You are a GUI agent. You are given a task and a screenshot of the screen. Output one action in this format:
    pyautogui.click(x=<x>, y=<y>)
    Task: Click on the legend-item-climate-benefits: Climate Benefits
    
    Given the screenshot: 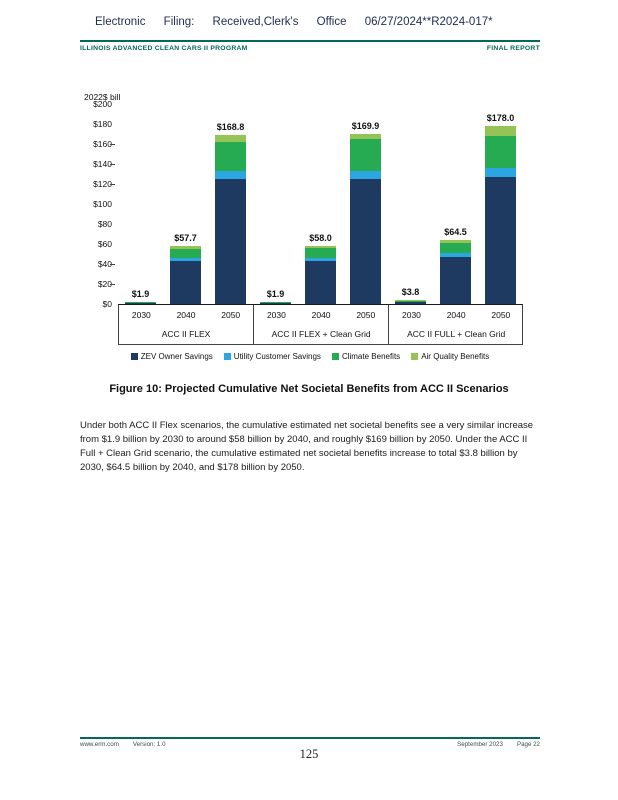 What is the action you would take?
    pyautogui.click(x=366, y=356)
    